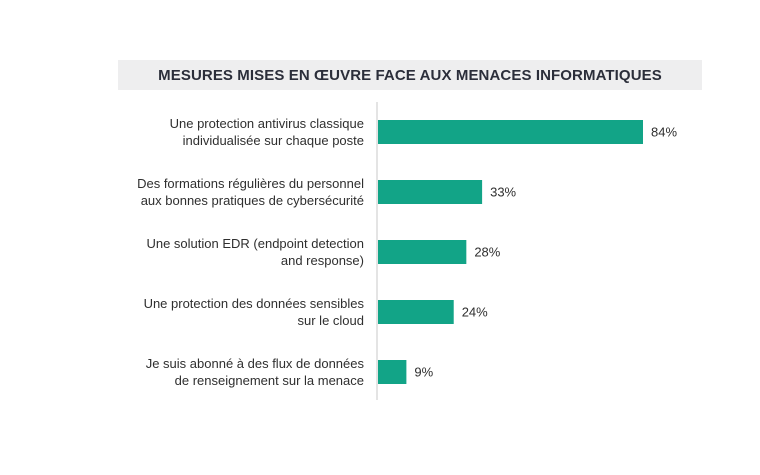 This screenshot has height=475, width=760. What do you see at coordinates (475, 312) in the screenshot?
I see `value-label-4: 24%` at bounding box center [475, 312].